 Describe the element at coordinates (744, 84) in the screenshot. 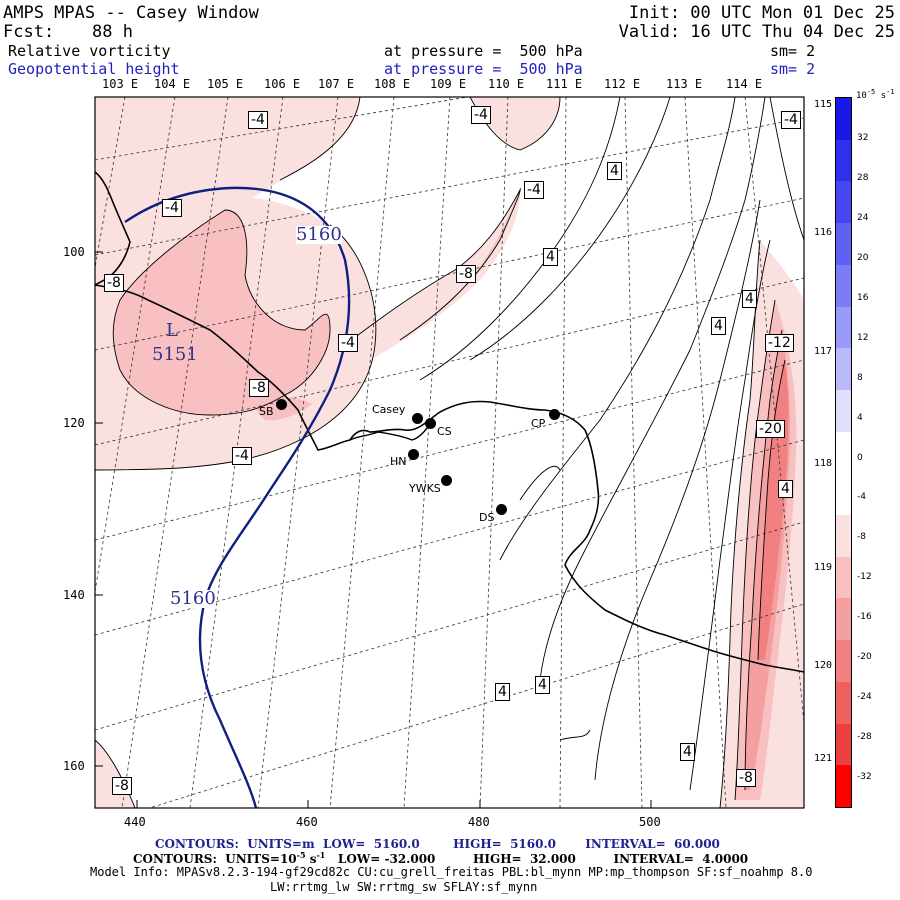

I see `lon-label: 114 E` at that location.